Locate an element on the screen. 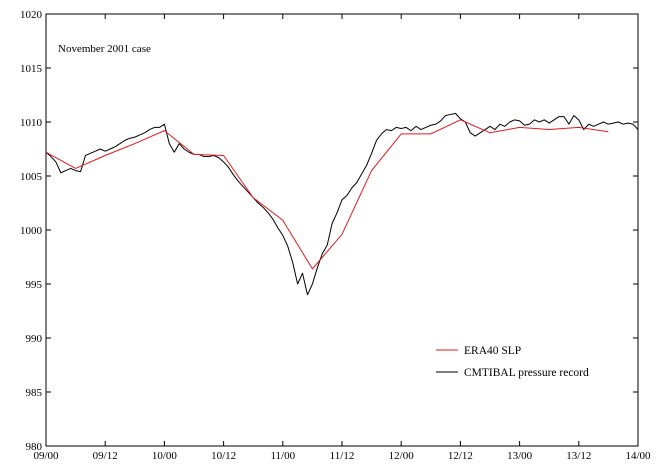 This screenshot has height=466, width=663. legend-label-era40: ERA40 SLP is located at coordinates (492, 351).